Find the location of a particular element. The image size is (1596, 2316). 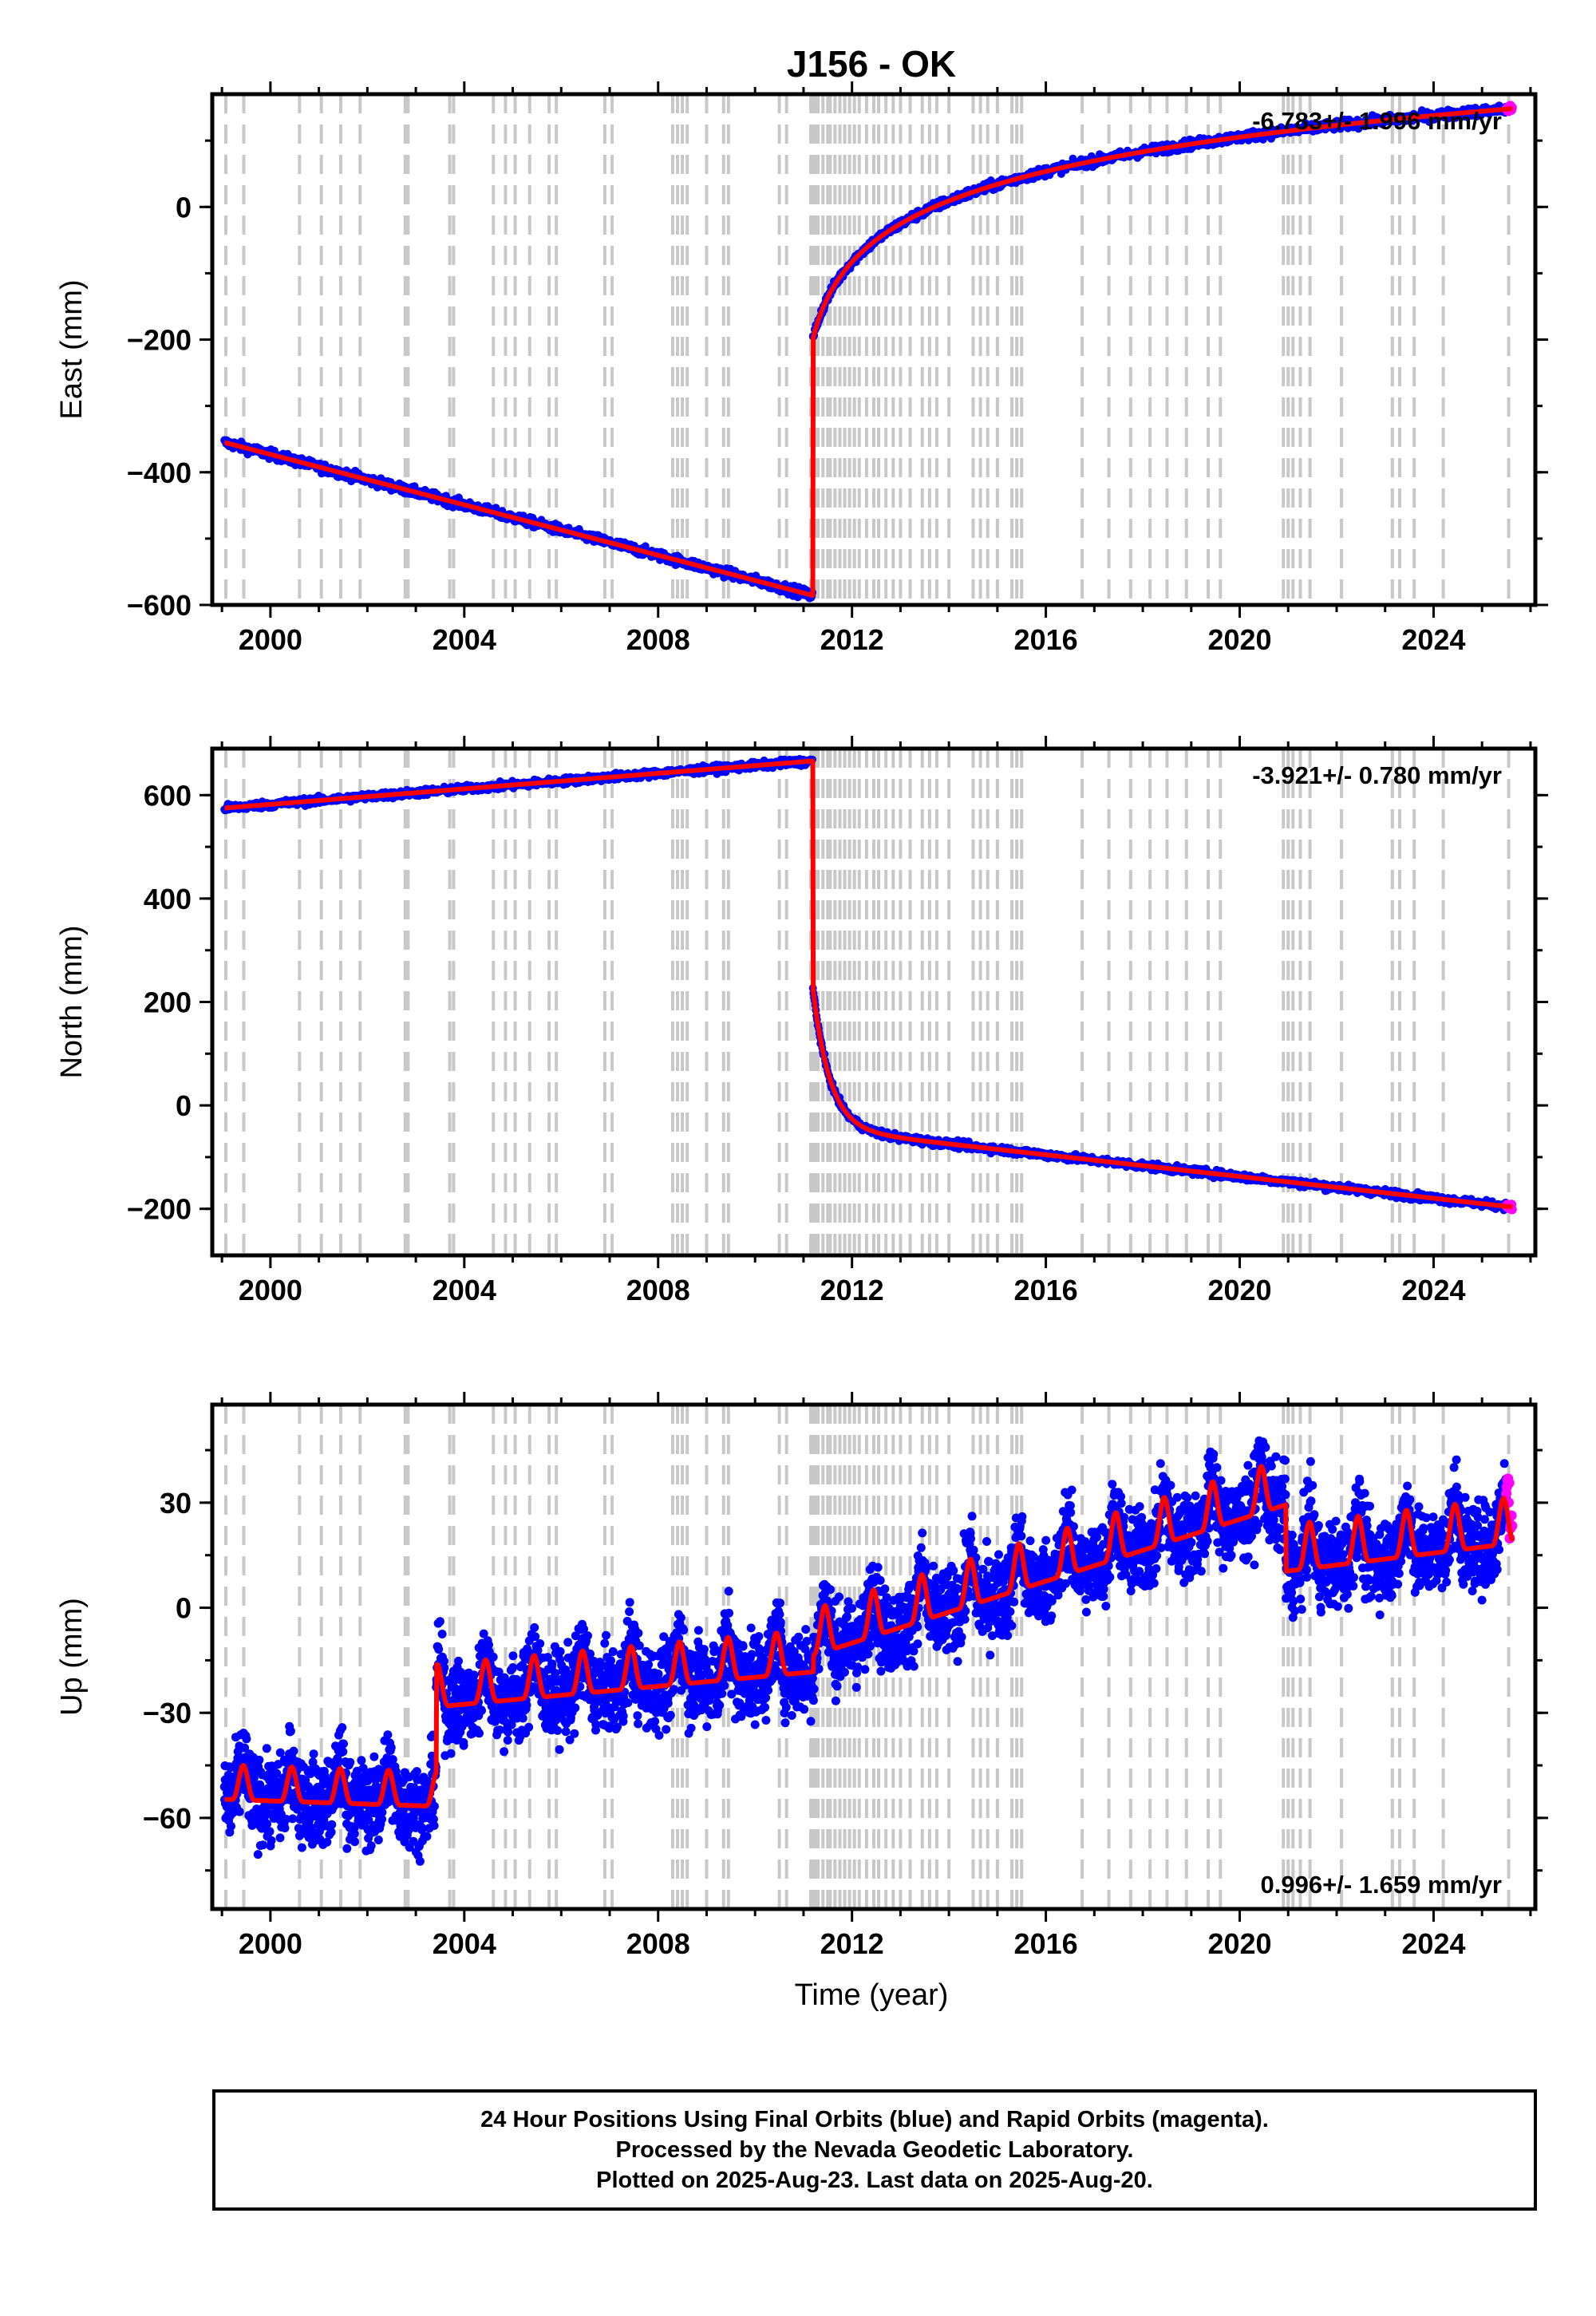

rate-label: -3.921+/- 0.780 mm/yr is located at coordinates (1377, 775).